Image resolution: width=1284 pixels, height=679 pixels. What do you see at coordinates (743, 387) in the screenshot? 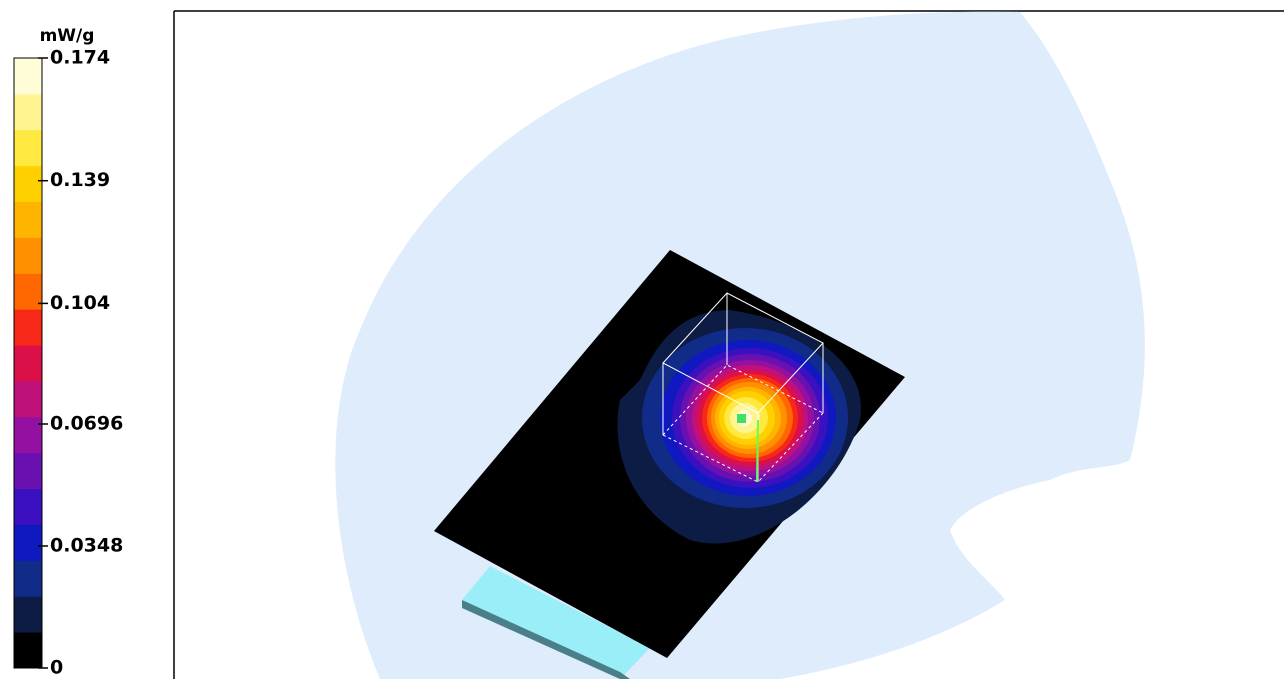
I see `zoom-cube` at bounding box center [743, 387].